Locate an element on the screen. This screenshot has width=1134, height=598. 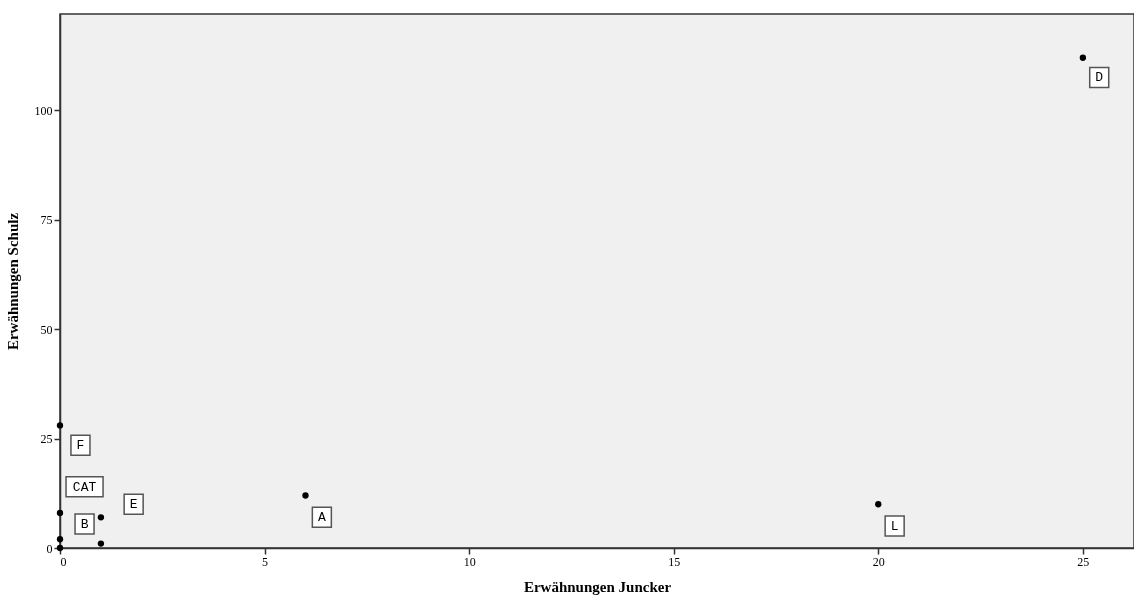
annotation: D is located at coordinates (1099, 78).